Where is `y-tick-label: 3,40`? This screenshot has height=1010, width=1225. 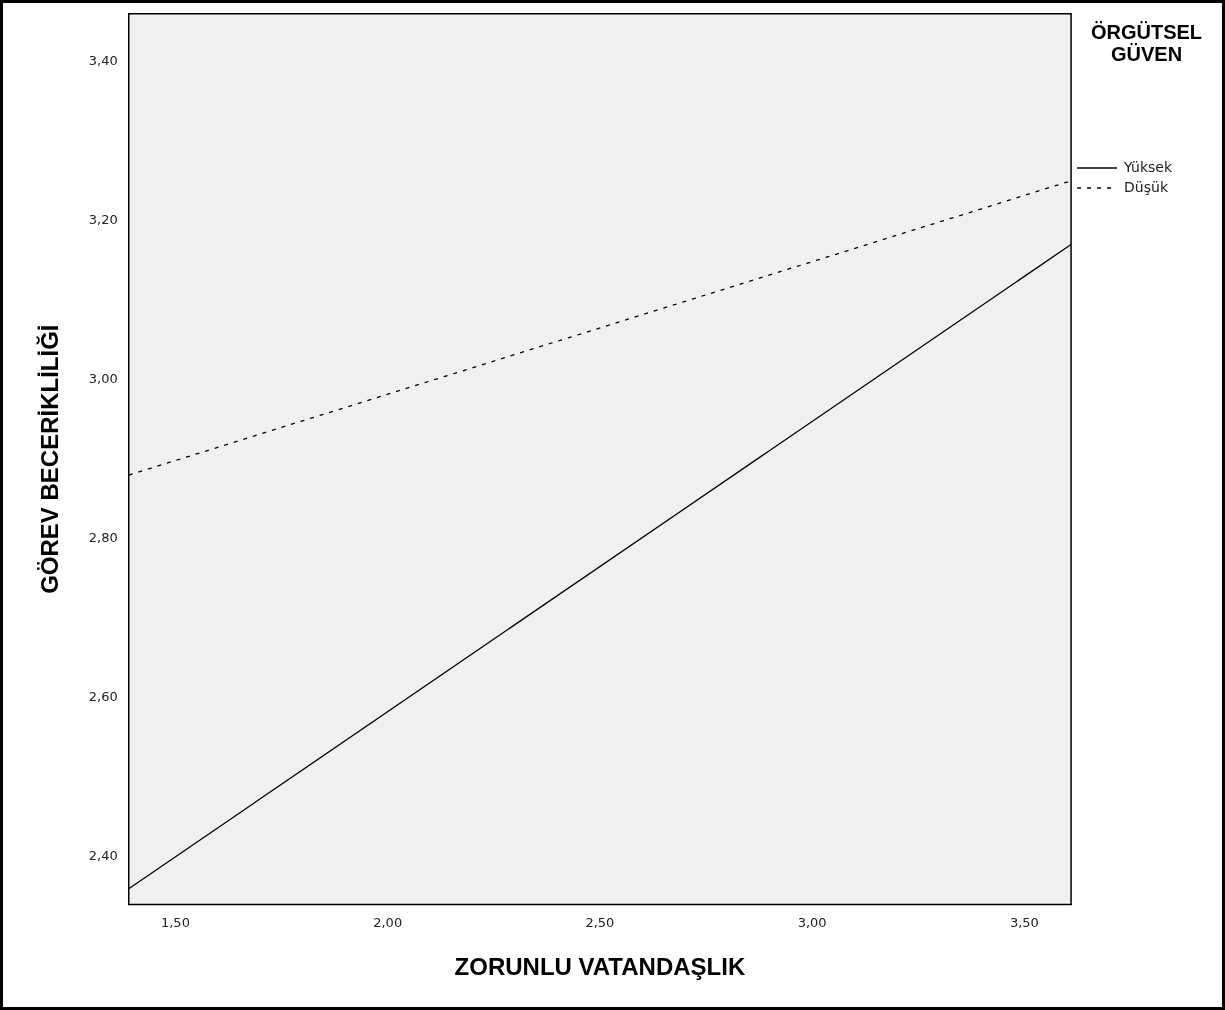 y-tick-label: 3,40 is located at coordinates (103, 60).